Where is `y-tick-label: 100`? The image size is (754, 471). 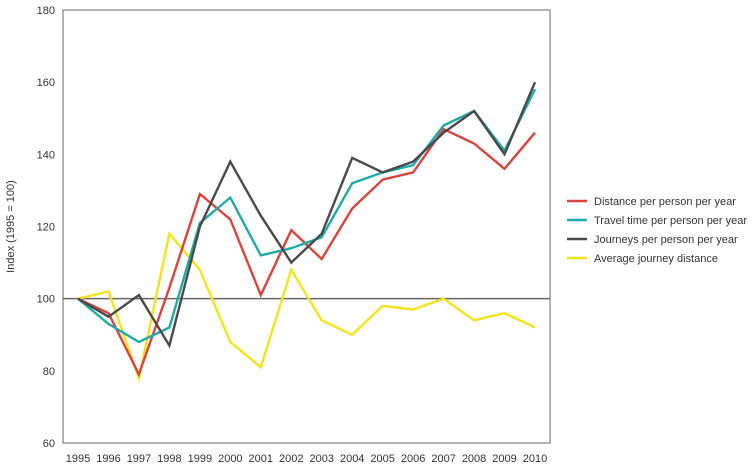
y-tick-label: 100 is located at coordinates (46, 300).